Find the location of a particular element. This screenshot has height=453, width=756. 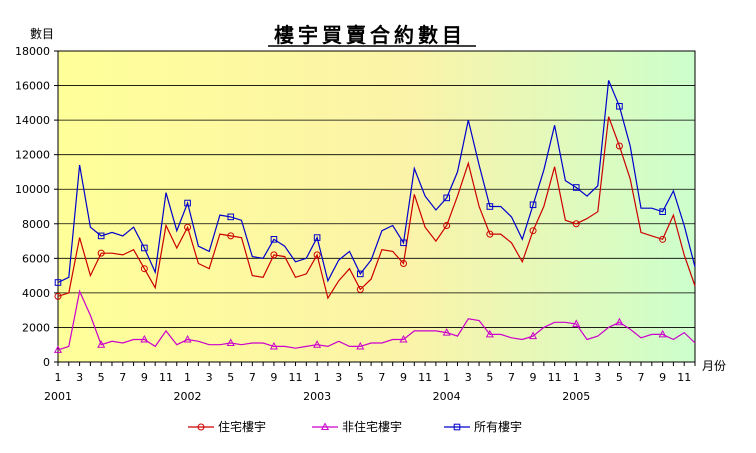

legend-item: 住宅樓宇 is located at coordinates (227, 426).